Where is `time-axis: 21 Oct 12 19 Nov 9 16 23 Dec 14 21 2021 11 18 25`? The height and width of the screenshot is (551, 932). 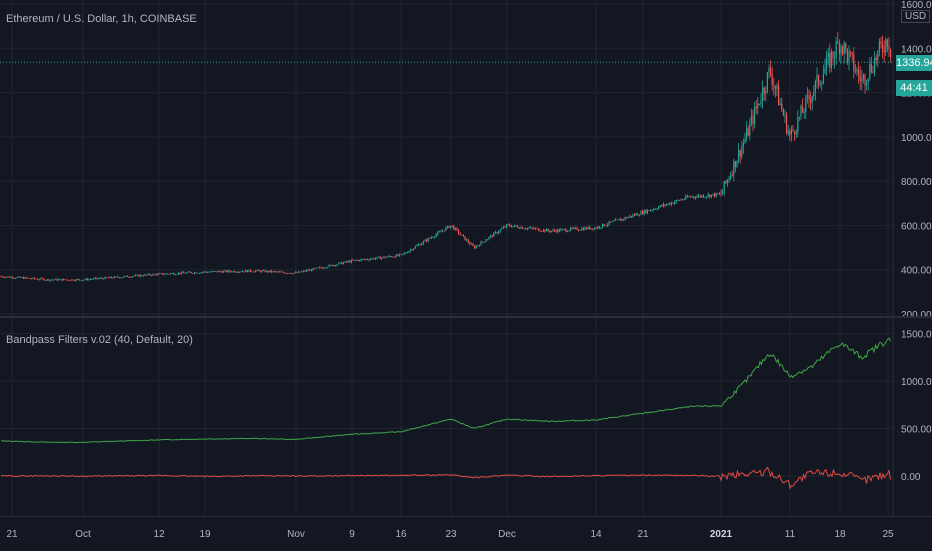
time-axis: 21 Oct 12 19 Nov 9 16 23 Dec 14 21 2021 11 18 25 is located at coordinates (466, 533).